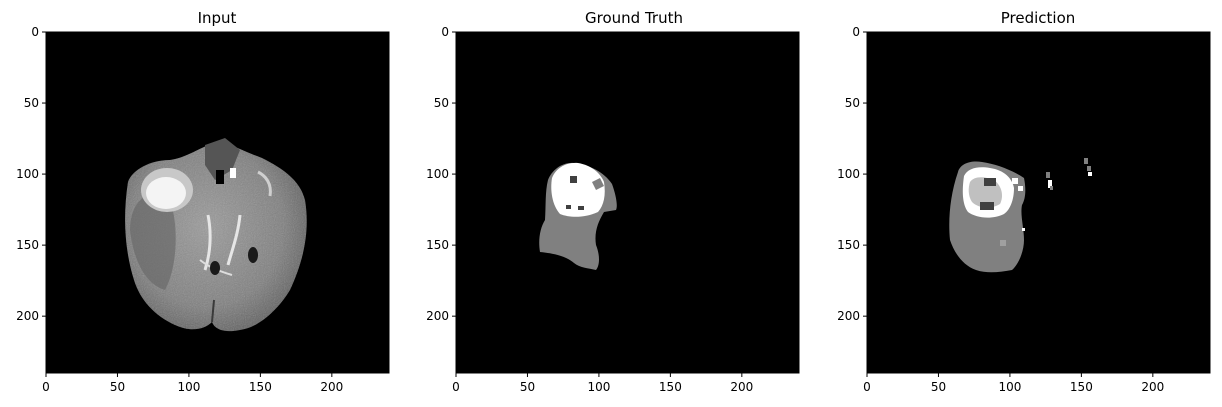 The image size is (1222, 407). I want to click on y-tick-label-input: 100, so click(27, 174).